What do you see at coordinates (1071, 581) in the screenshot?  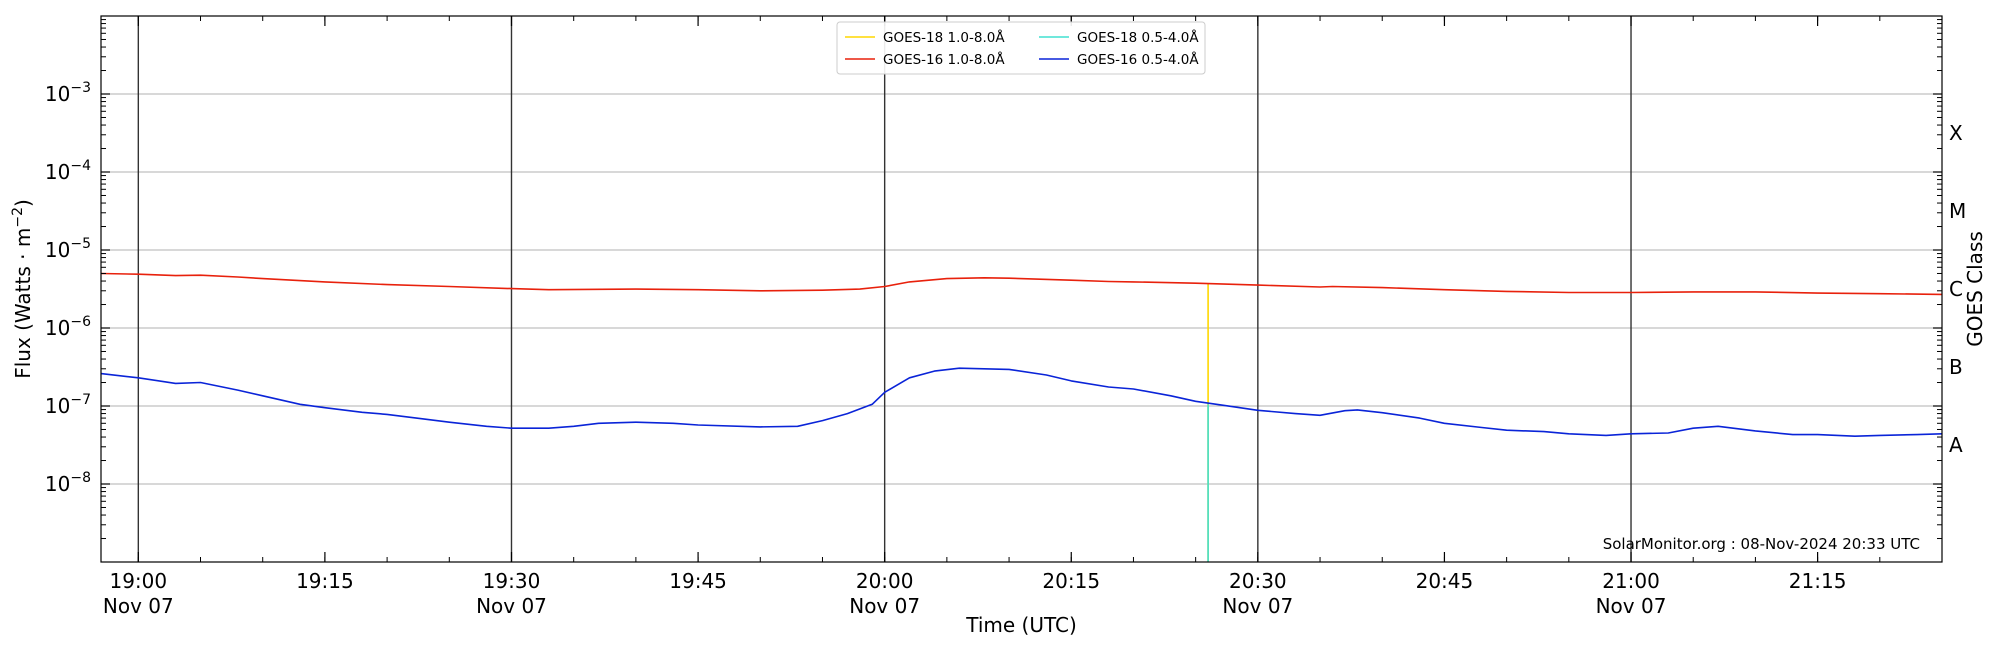 I see `x-tick-label: 20:15` at bounding box center [1071, 581].